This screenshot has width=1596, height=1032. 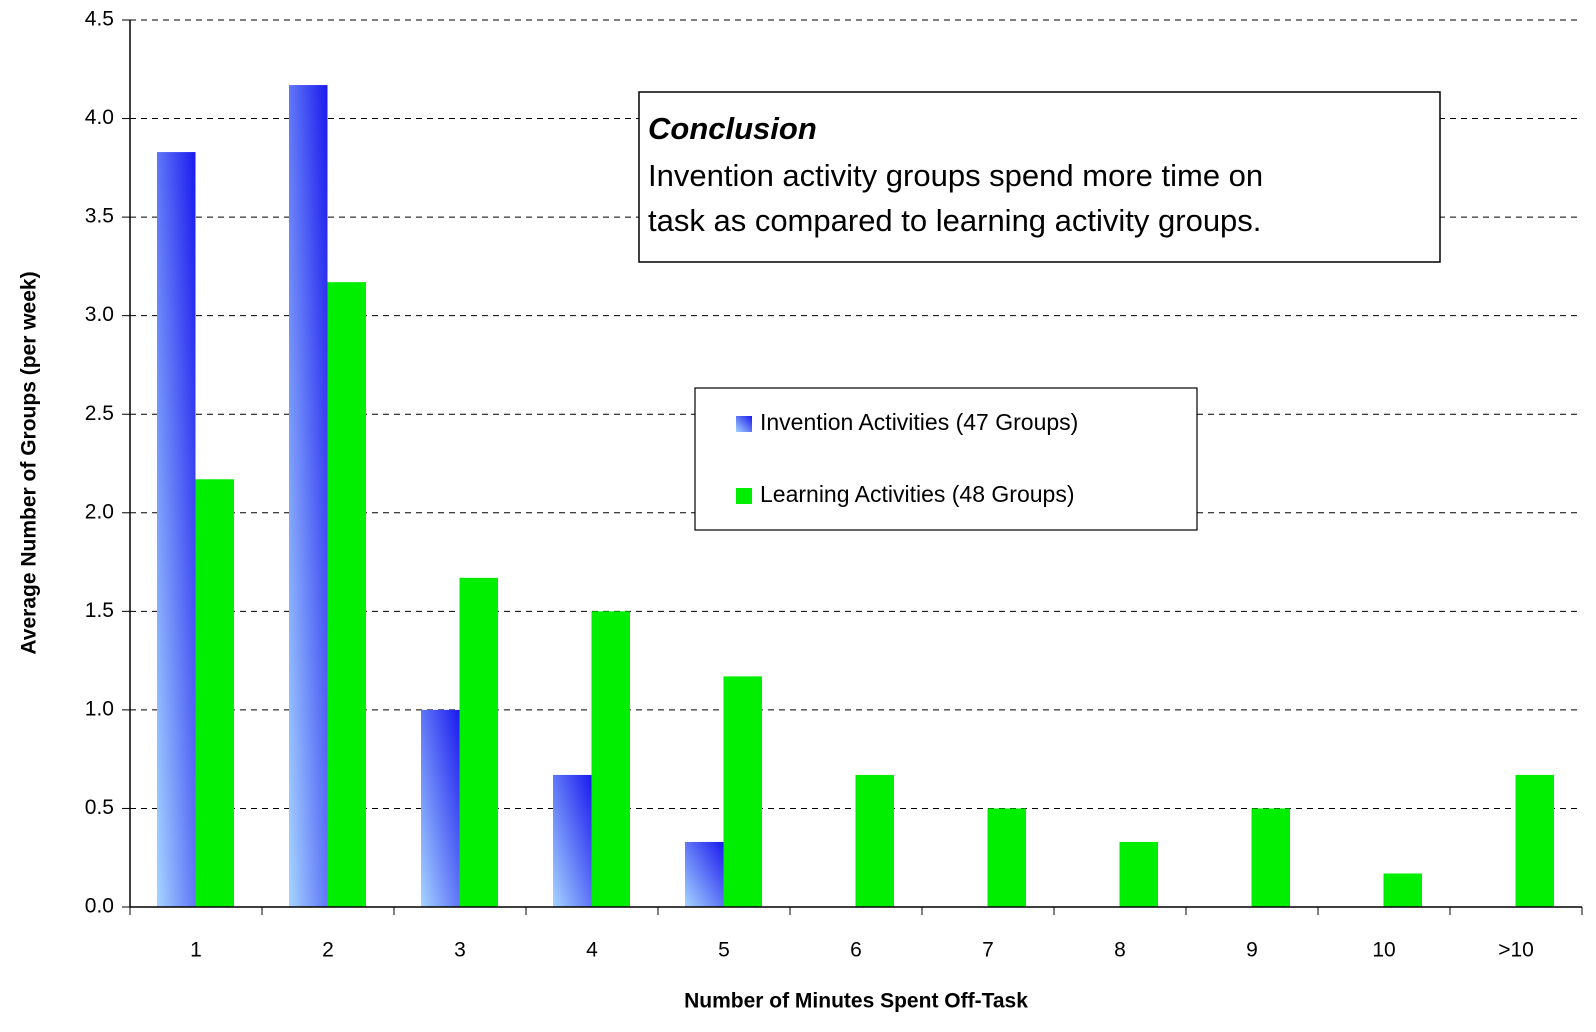 What do you see at coordinates (99, 708) in the screenshot?
I see `y-tick-label: 1.0` at bounding box center [99, 708].